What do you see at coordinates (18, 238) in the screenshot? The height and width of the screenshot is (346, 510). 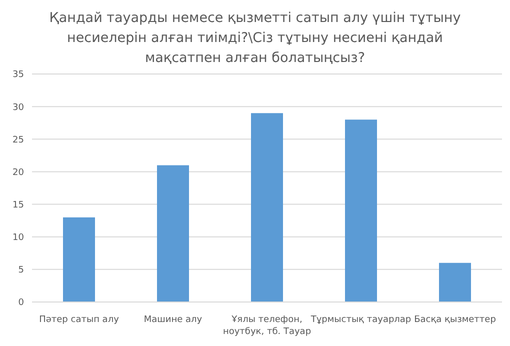 I see `y-tick-label: 10` at bounding box center [18, 238].